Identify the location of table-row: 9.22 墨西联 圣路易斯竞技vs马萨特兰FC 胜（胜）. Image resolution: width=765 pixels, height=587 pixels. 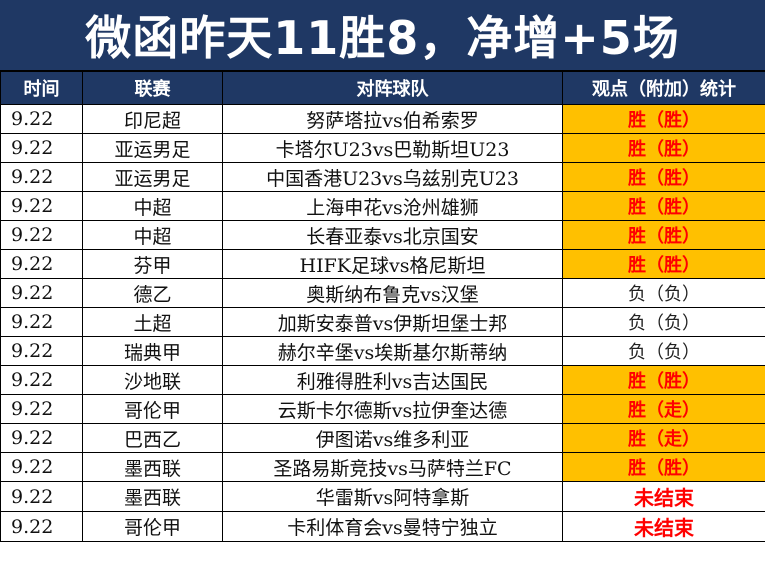
(382, 467).